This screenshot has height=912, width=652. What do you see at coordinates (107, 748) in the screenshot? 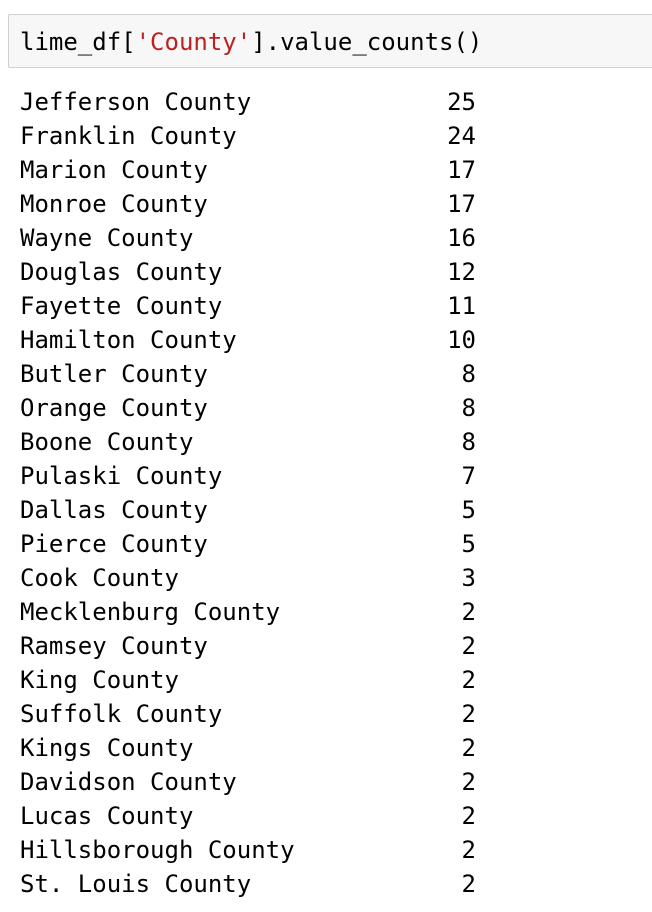
I see `county-name: Kings County` at bounding box center [107, 748].